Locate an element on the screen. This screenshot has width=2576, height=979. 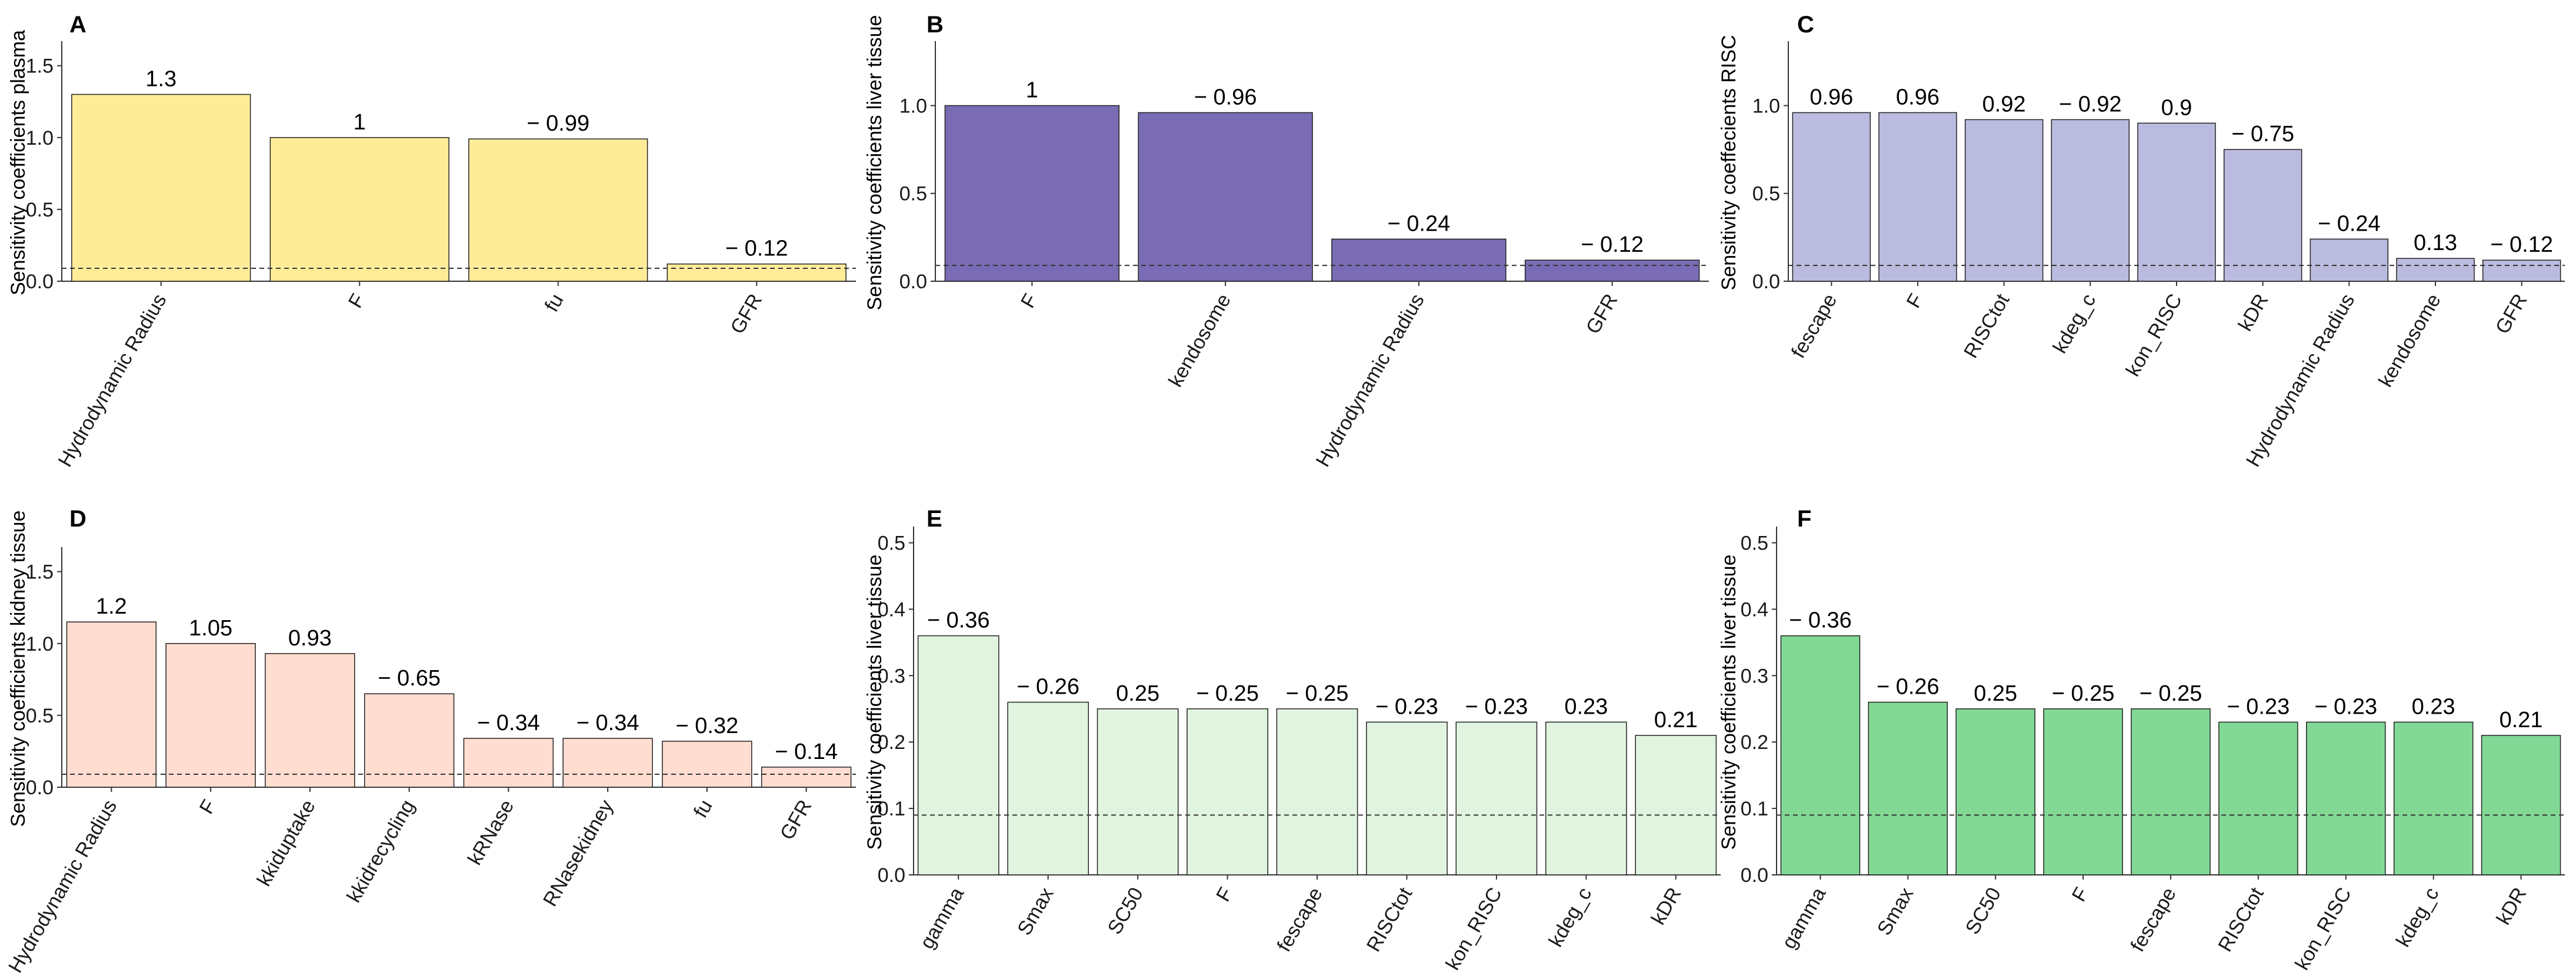
data-label: − 0.92 is located at coordinates (2090, 104).